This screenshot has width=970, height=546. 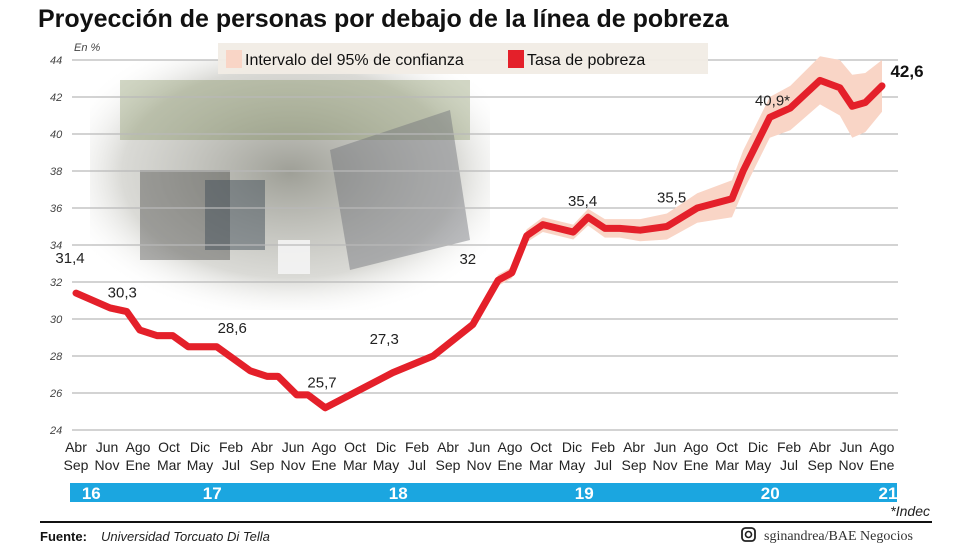 I want to click on data-label: 32, so click(x=467, y=259).